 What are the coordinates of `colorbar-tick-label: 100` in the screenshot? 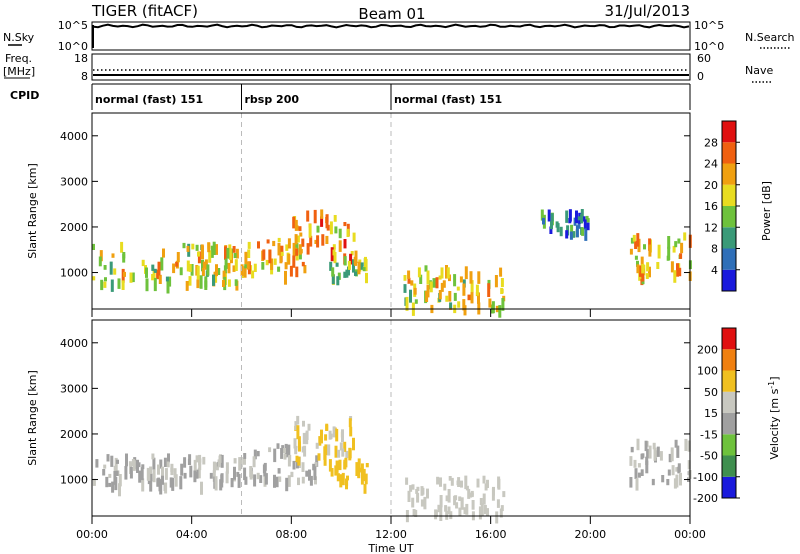 It's located at (707, 371).